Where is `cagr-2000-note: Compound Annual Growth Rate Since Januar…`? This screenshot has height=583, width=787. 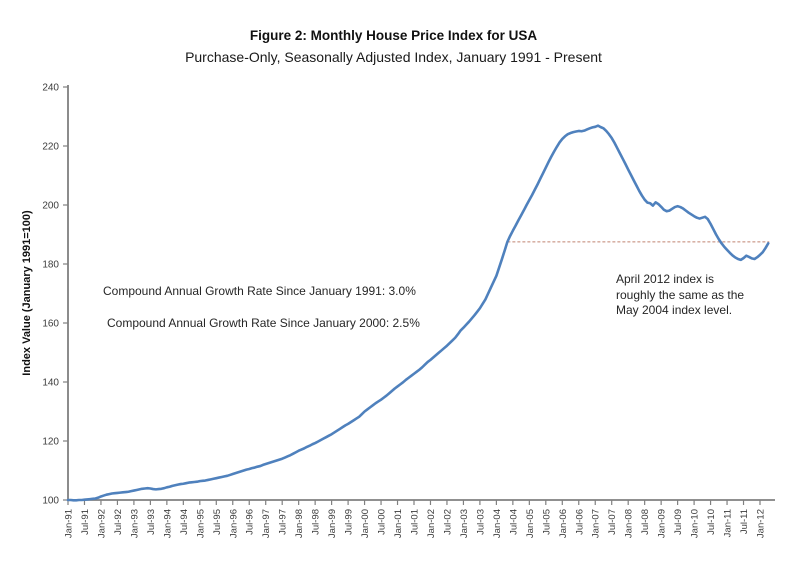
cagr-2000-note: Compound Annual Growth Rate Since Januar… is located at coordinates (263, 323).